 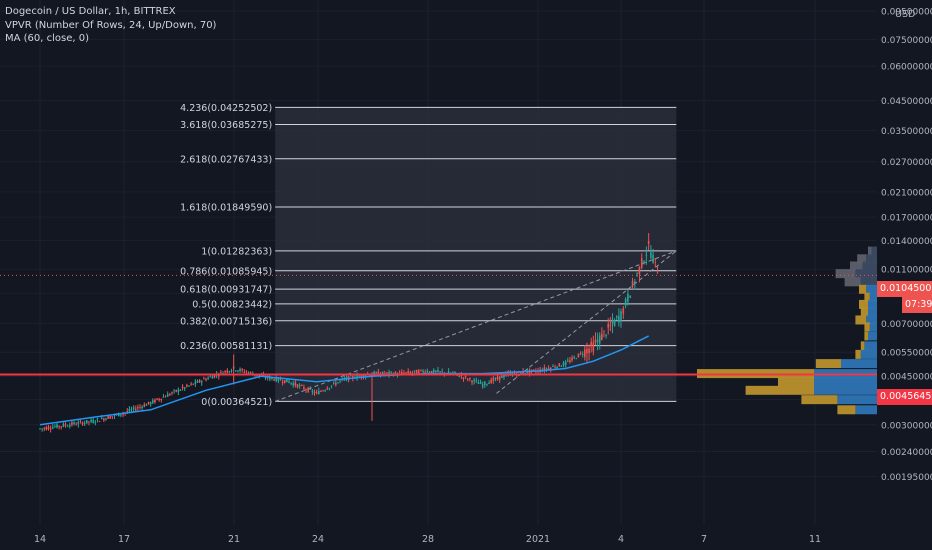 What do you see at coordinates (906, 219) in the screenshot?
I see `price-tick-label: 0.01700000` at bounding box center [906, 219].